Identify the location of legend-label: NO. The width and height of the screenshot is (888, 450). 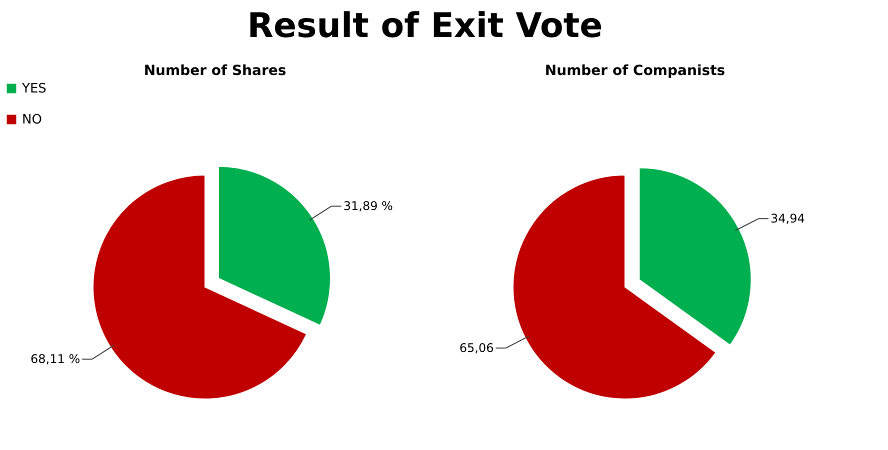
(32, 120).